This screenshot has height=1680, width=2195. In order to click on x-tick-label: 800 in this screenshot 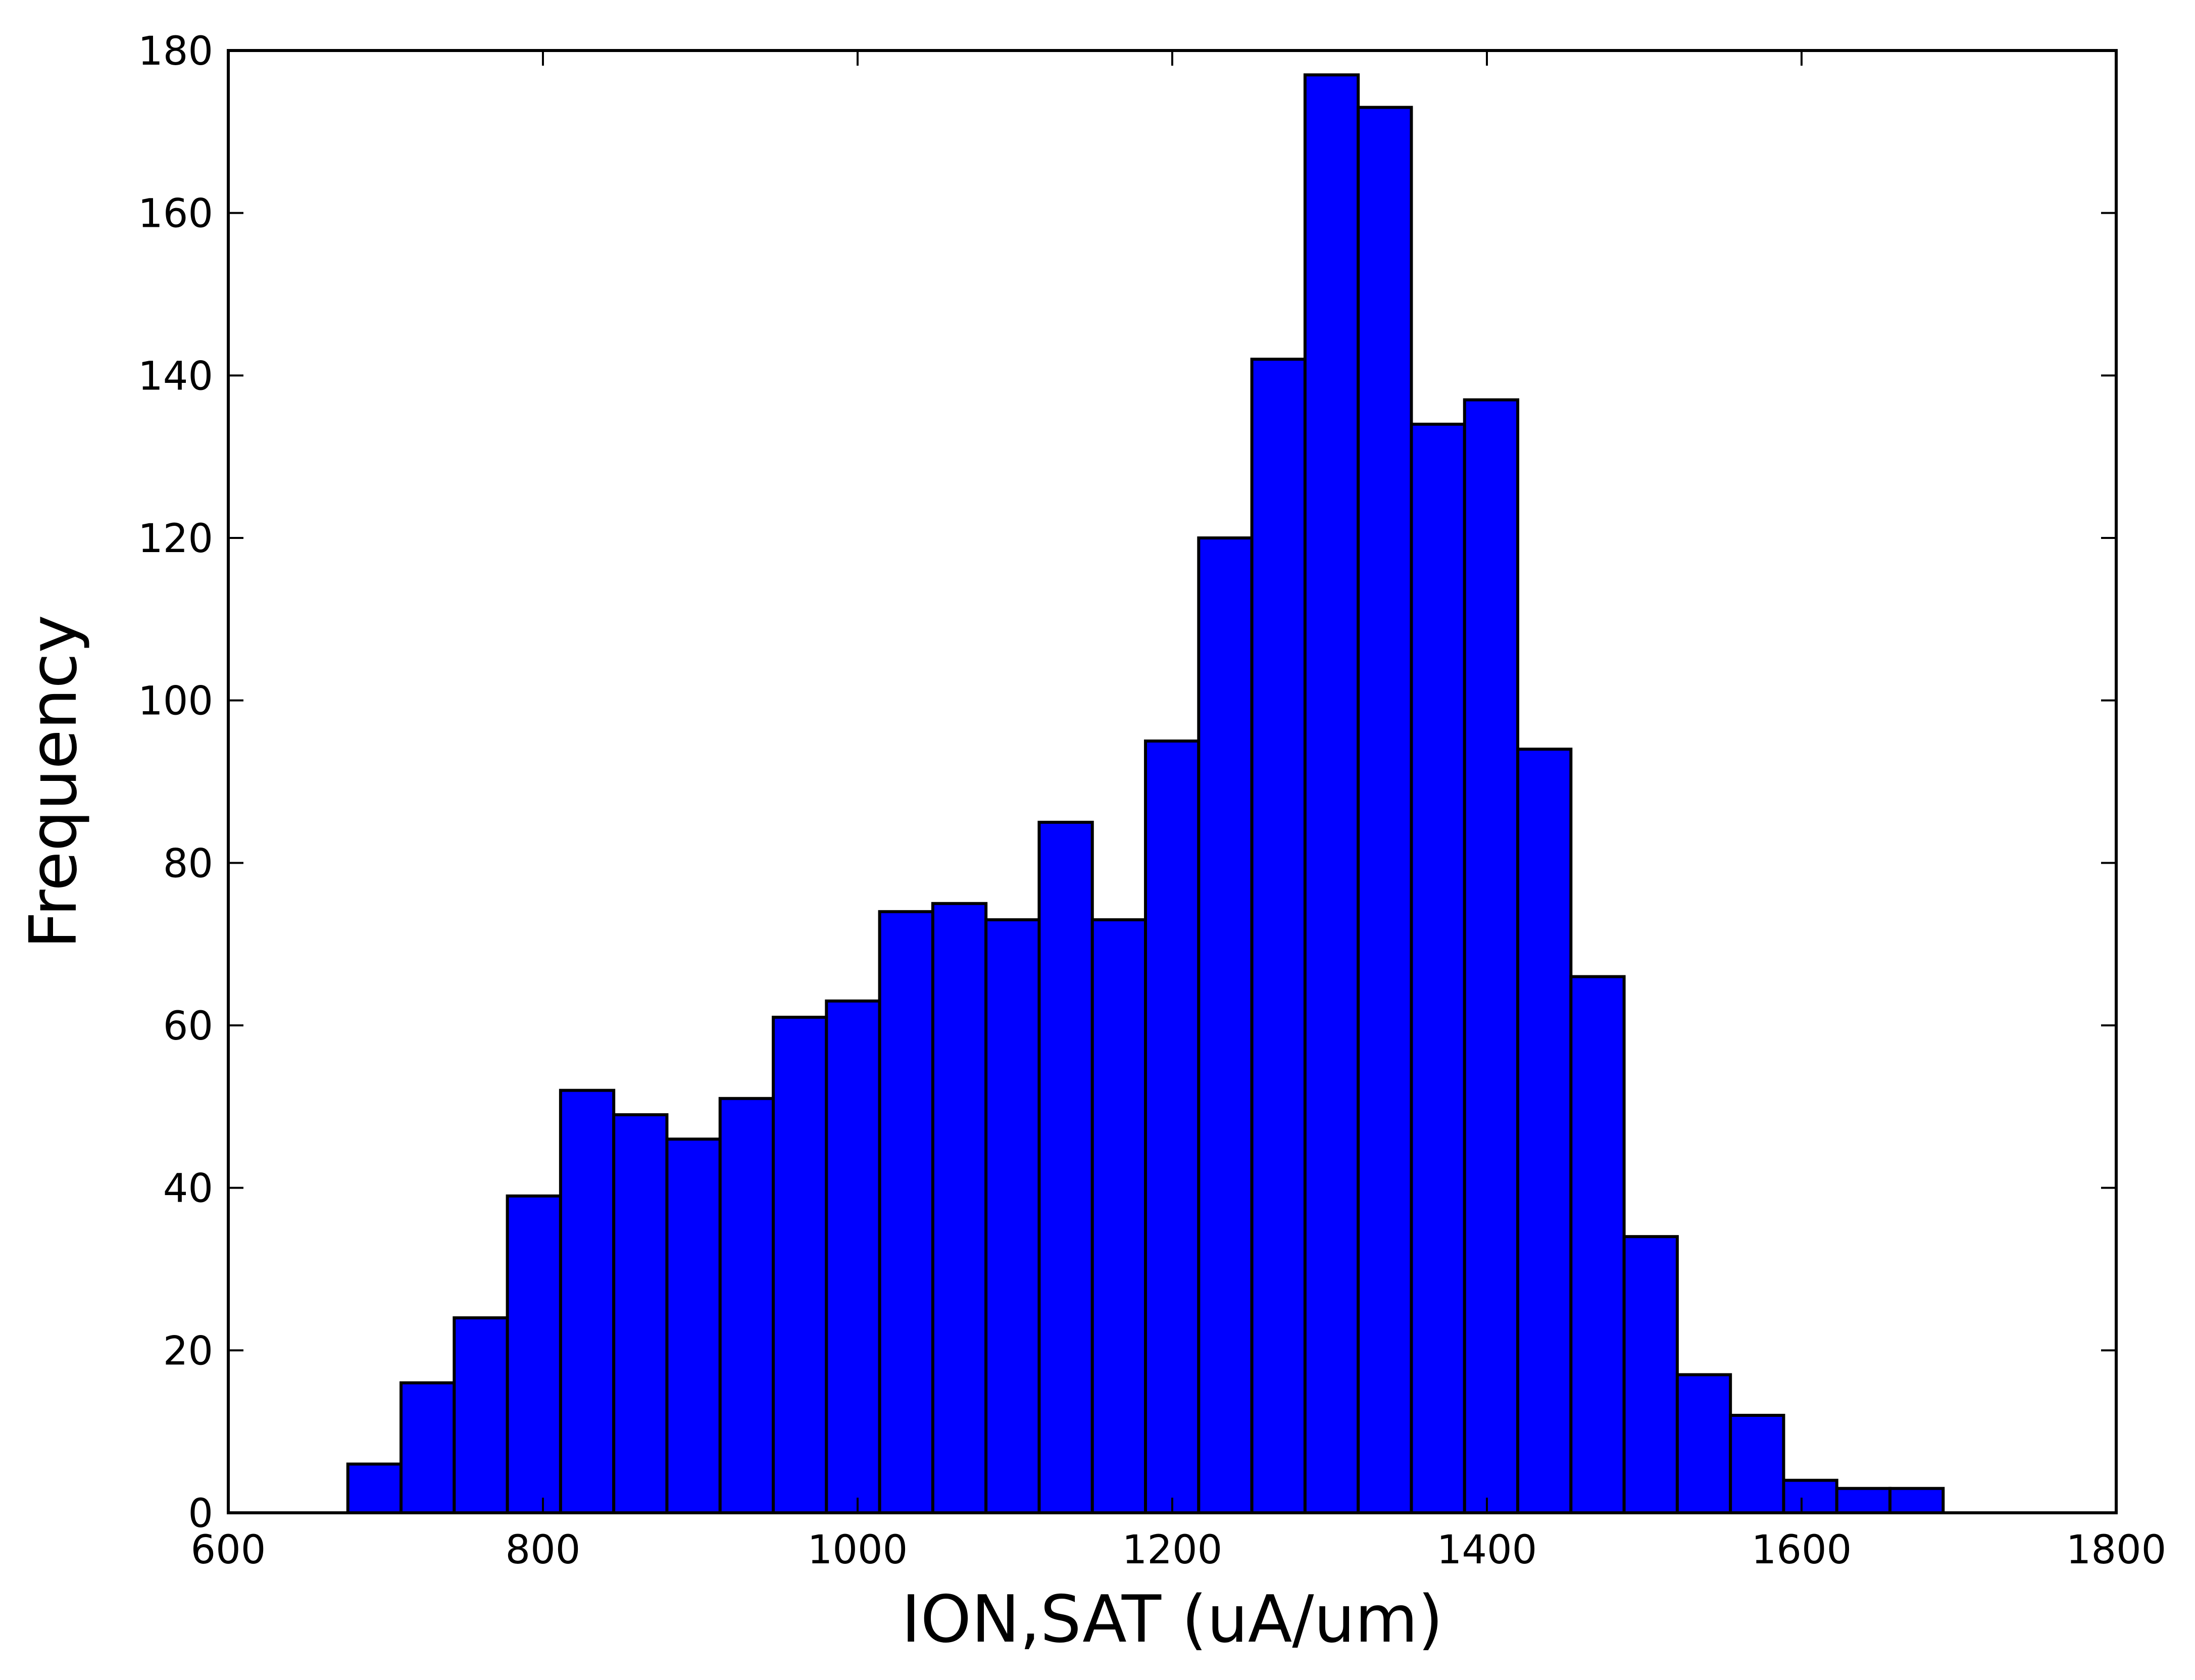, I will do `click(543, 1550)`.